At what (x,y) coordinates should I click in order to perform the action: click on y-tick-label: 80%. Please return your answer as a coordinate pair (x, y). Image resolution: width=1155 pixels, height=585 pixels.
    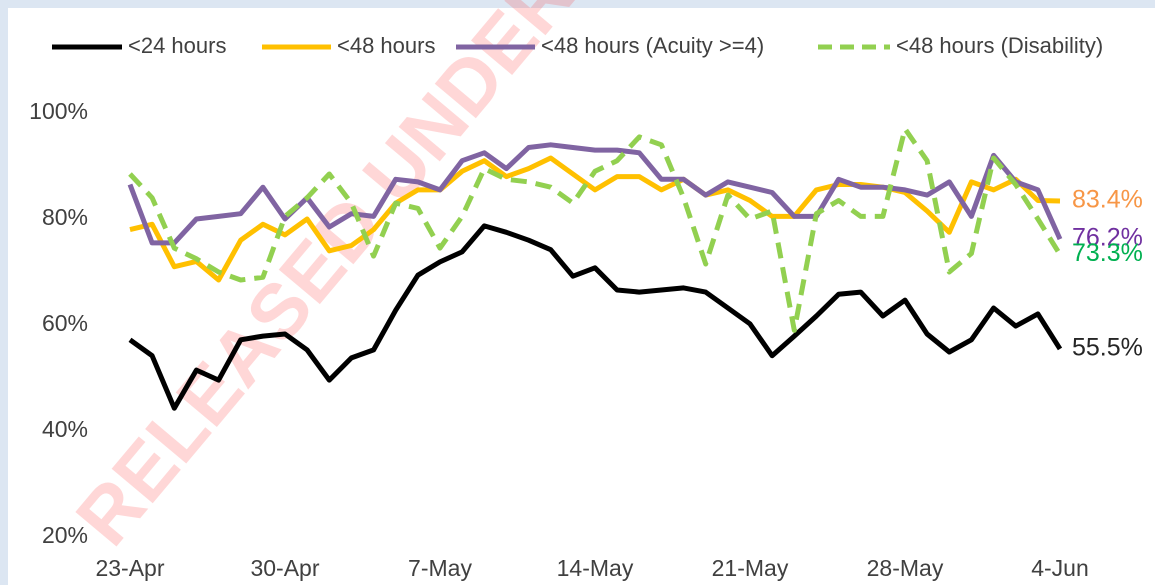
    Looking at the image, I should click on (65, 217).